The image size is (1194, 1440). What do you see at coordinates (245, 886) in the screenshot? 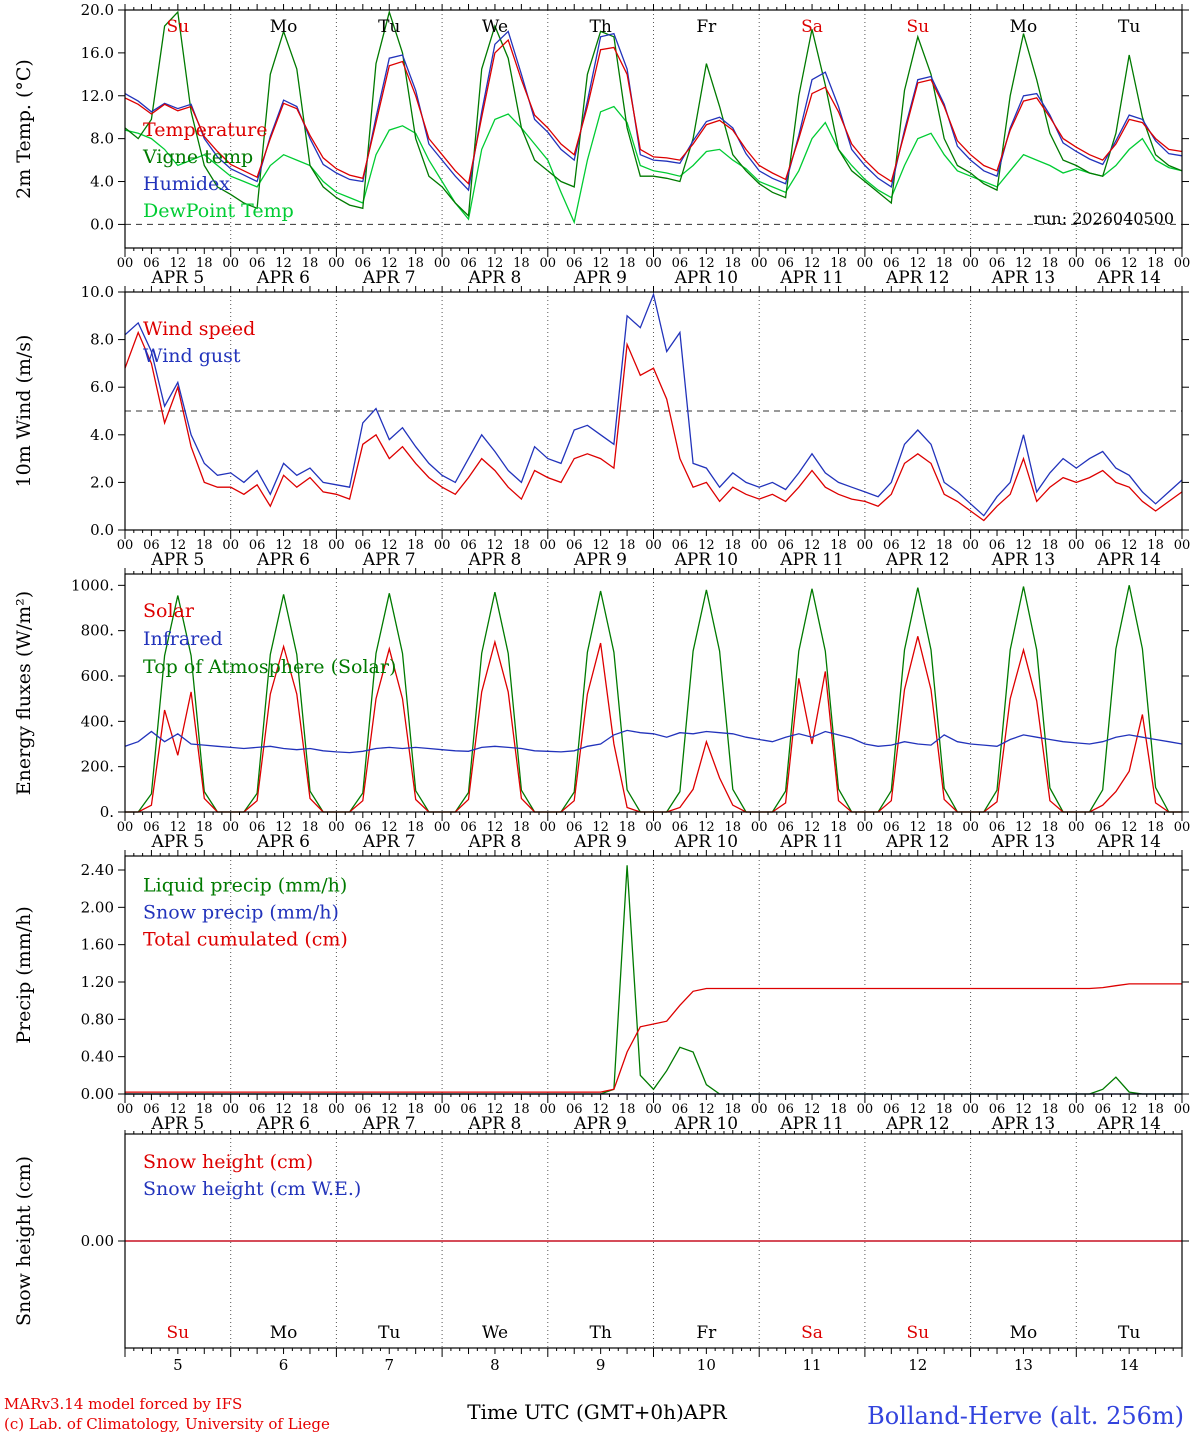
I see `legend-liquid-precip-mm-h: Liquid precip (mm/h)` at bounding box center [245, 886].